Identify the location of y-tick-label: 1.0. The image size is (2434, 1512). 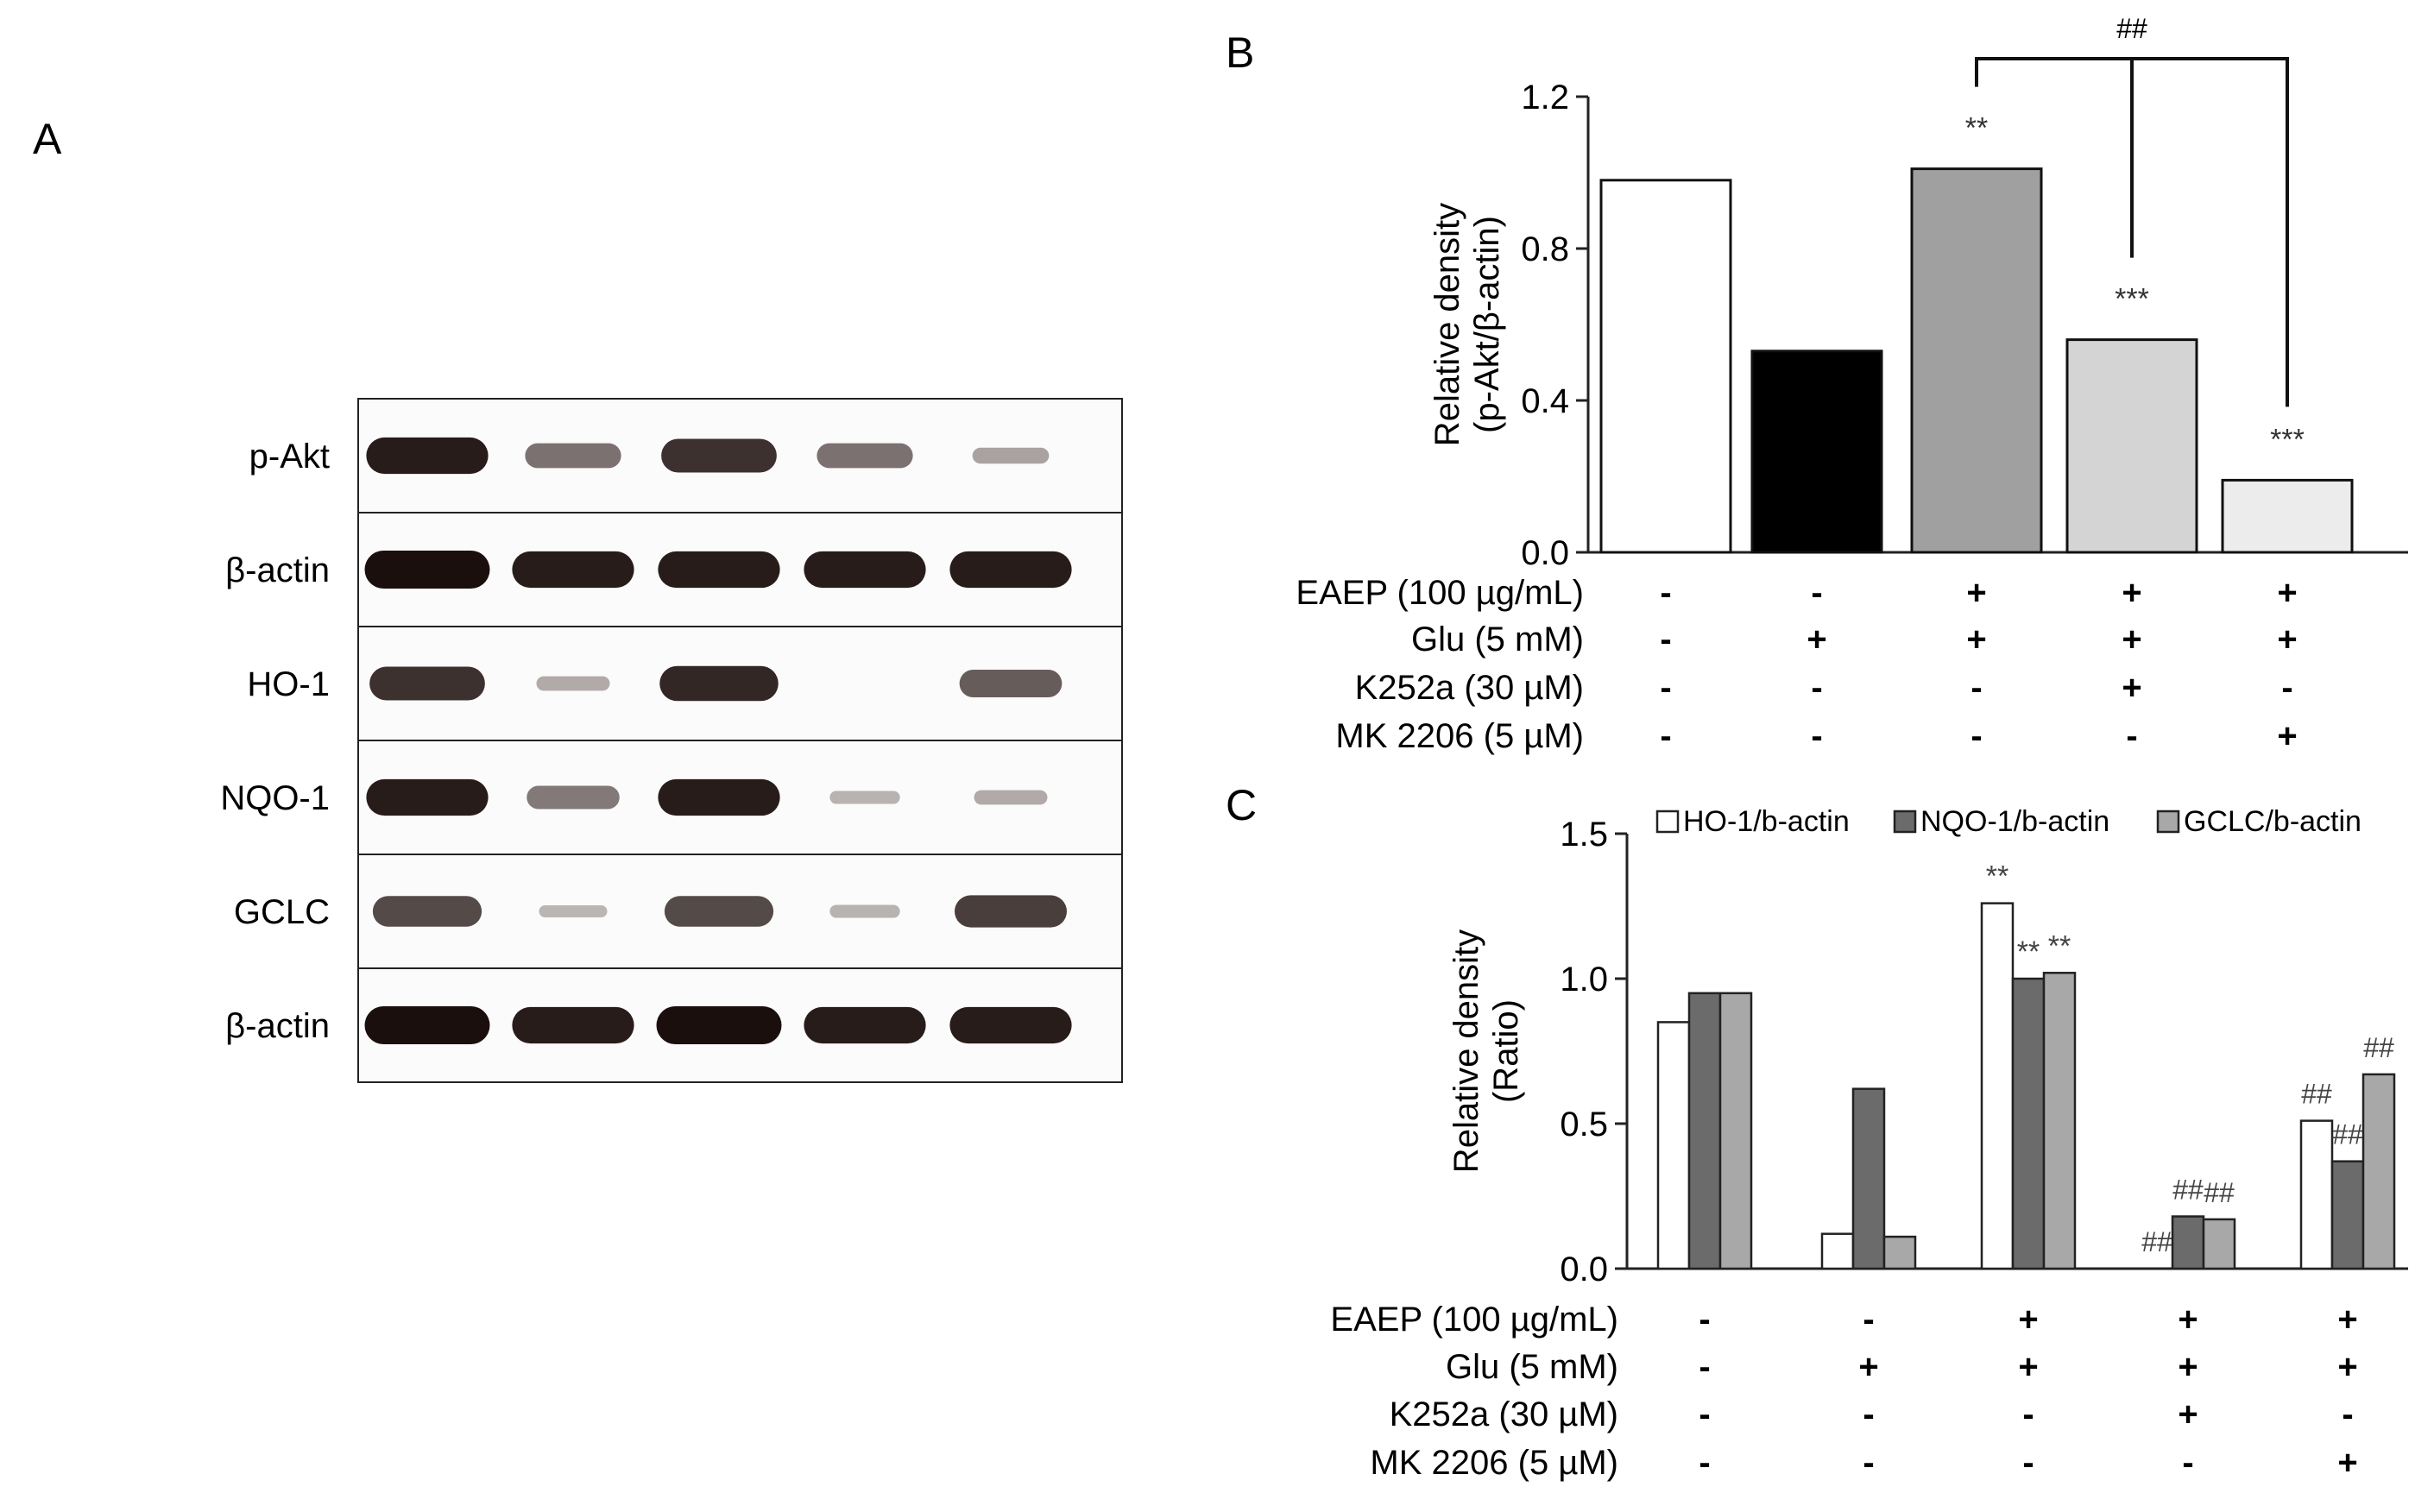
(1584, 980).